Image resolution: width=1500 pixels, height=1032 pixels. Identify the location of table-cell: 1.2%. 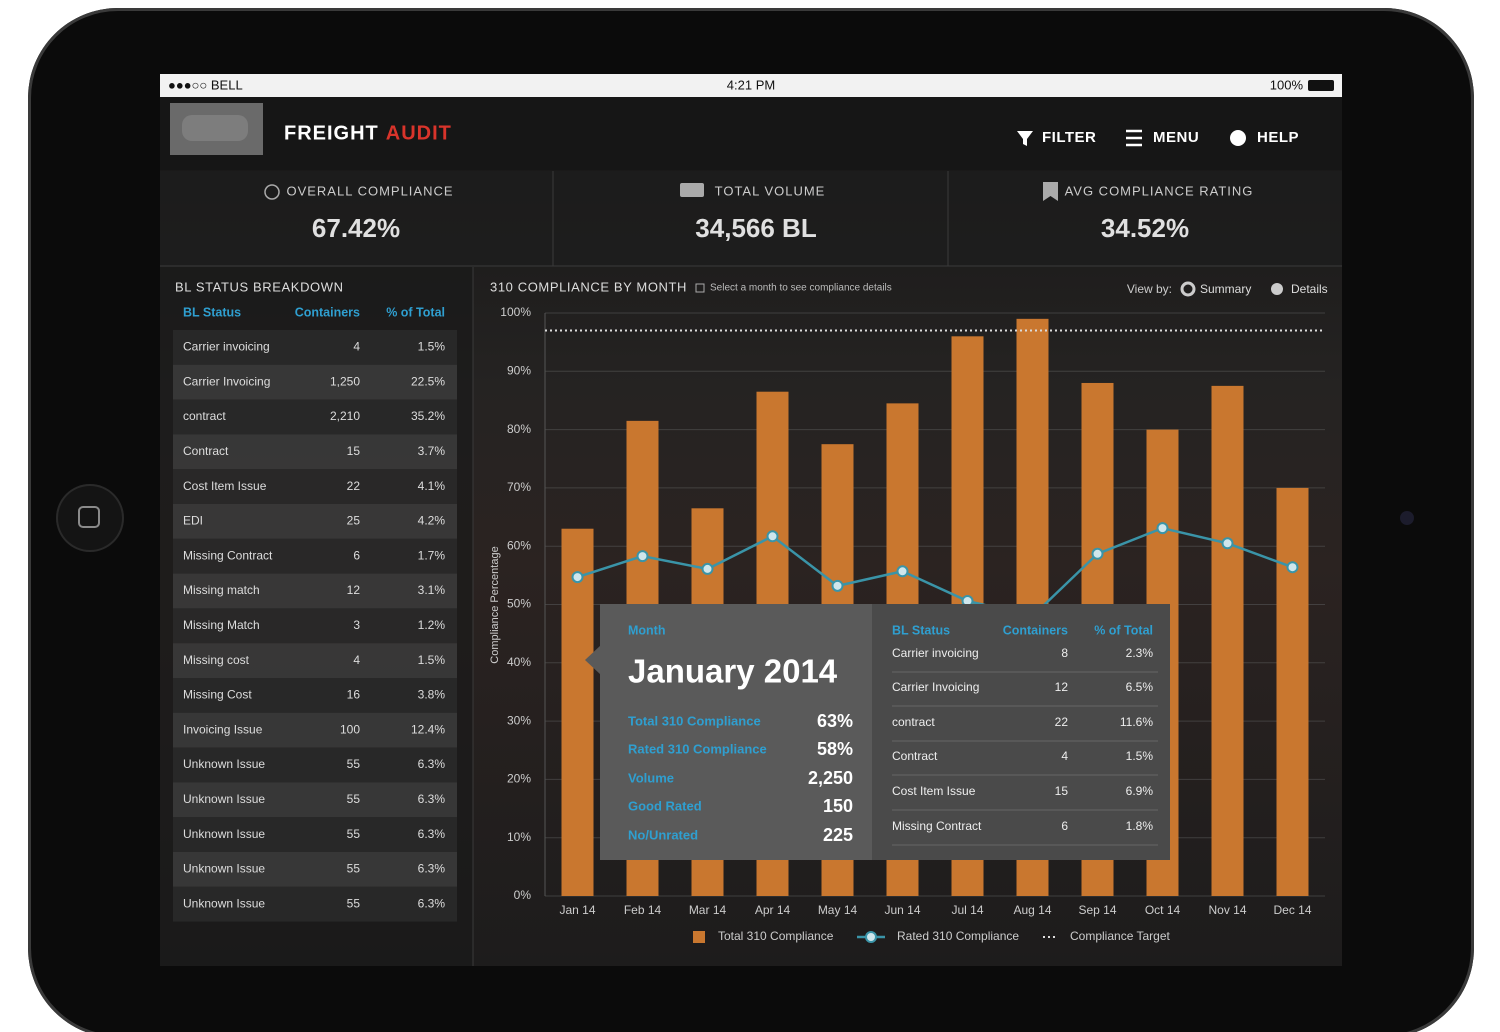
(432, 625).